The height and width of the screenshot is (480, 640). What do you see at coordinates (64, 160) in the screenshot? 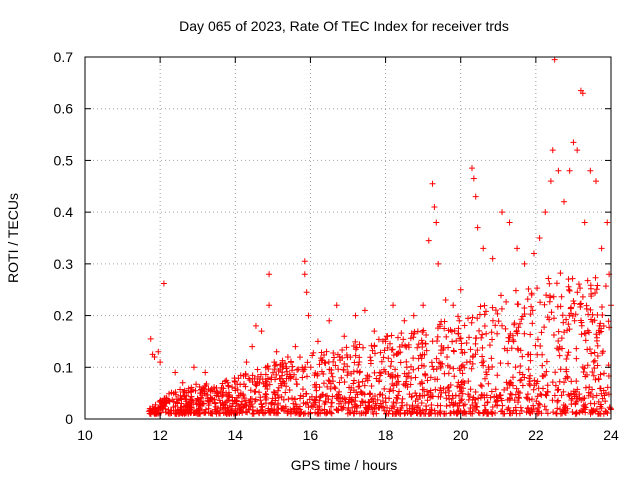
I see `y-tick-label: 0.5` at bounding box center [64, 160].